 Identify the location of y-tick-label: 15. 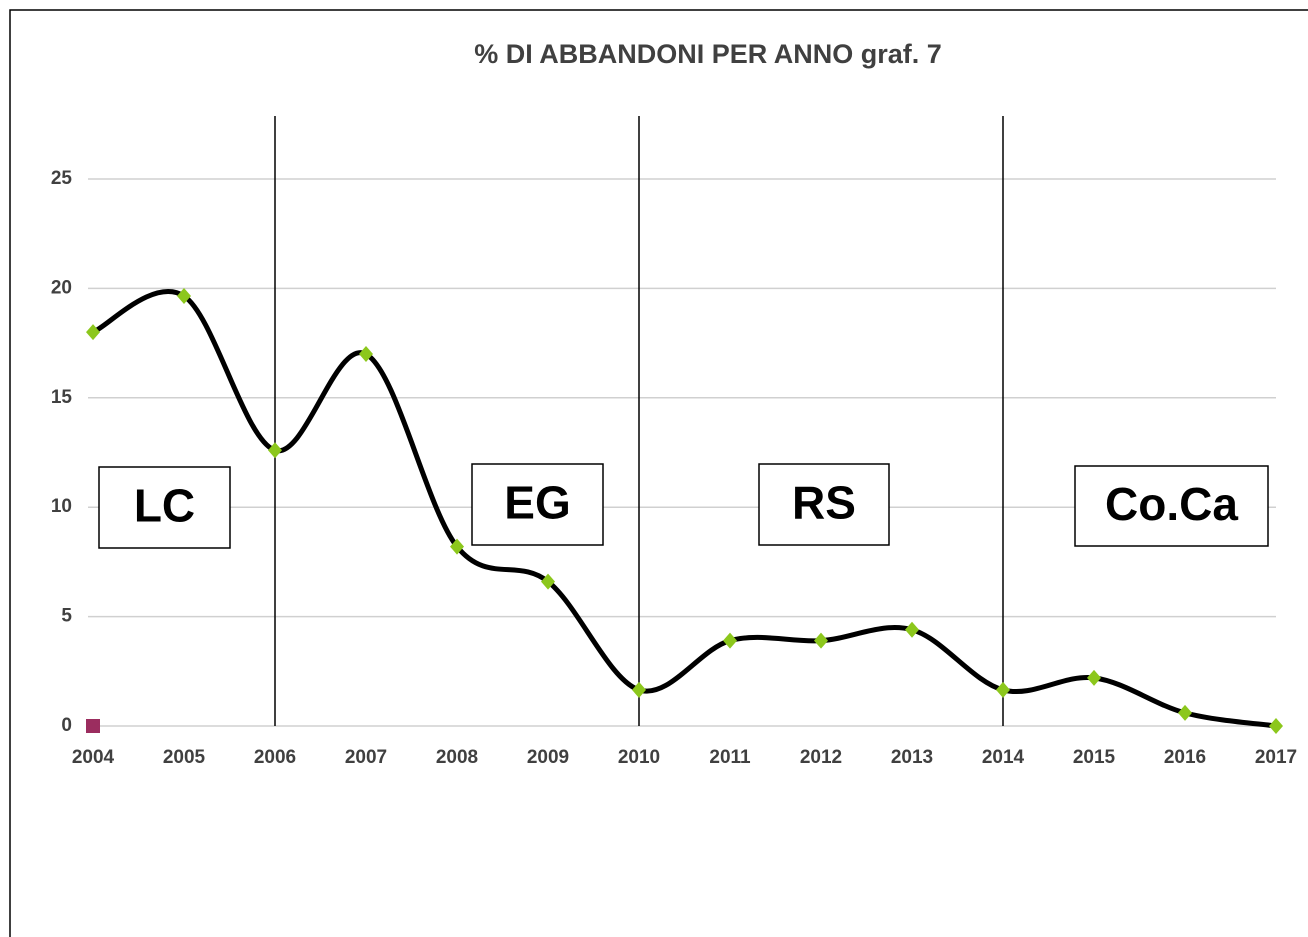
(62, 397).